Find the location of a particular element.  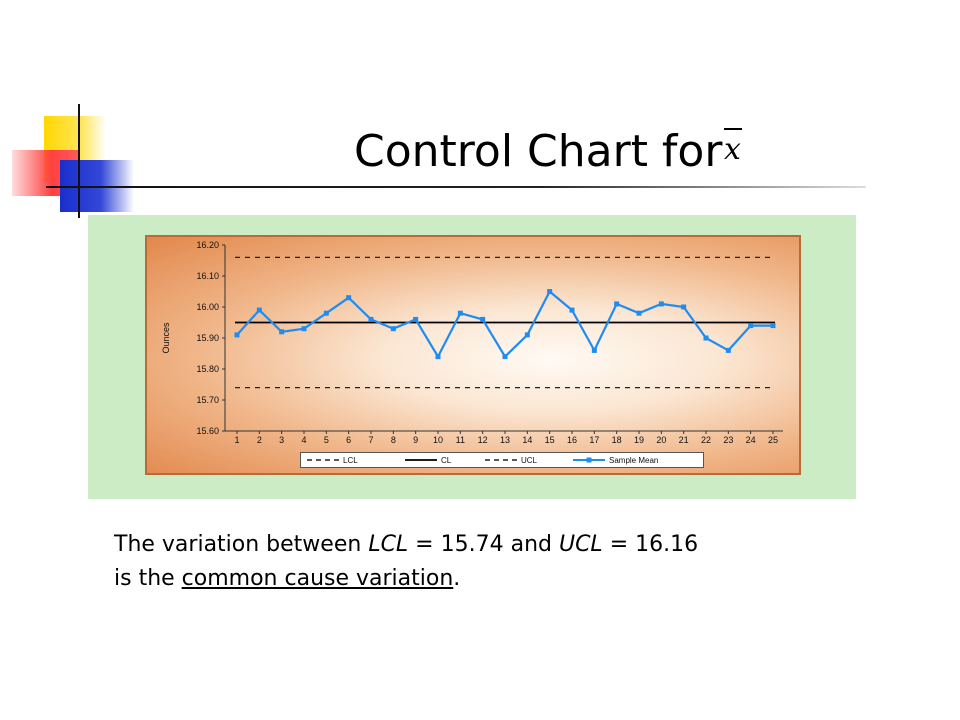

sample-mean-line is located at coordinates (504, 324).